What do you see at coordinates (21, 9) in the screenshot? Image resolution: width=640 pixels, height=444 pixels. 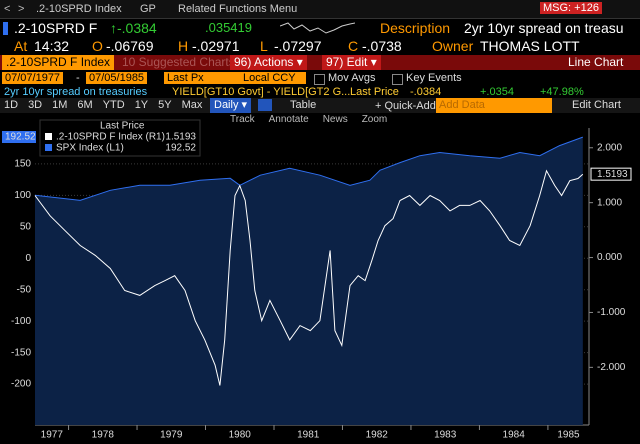 I see `forward-button: >` at bounding box center [21, 9].